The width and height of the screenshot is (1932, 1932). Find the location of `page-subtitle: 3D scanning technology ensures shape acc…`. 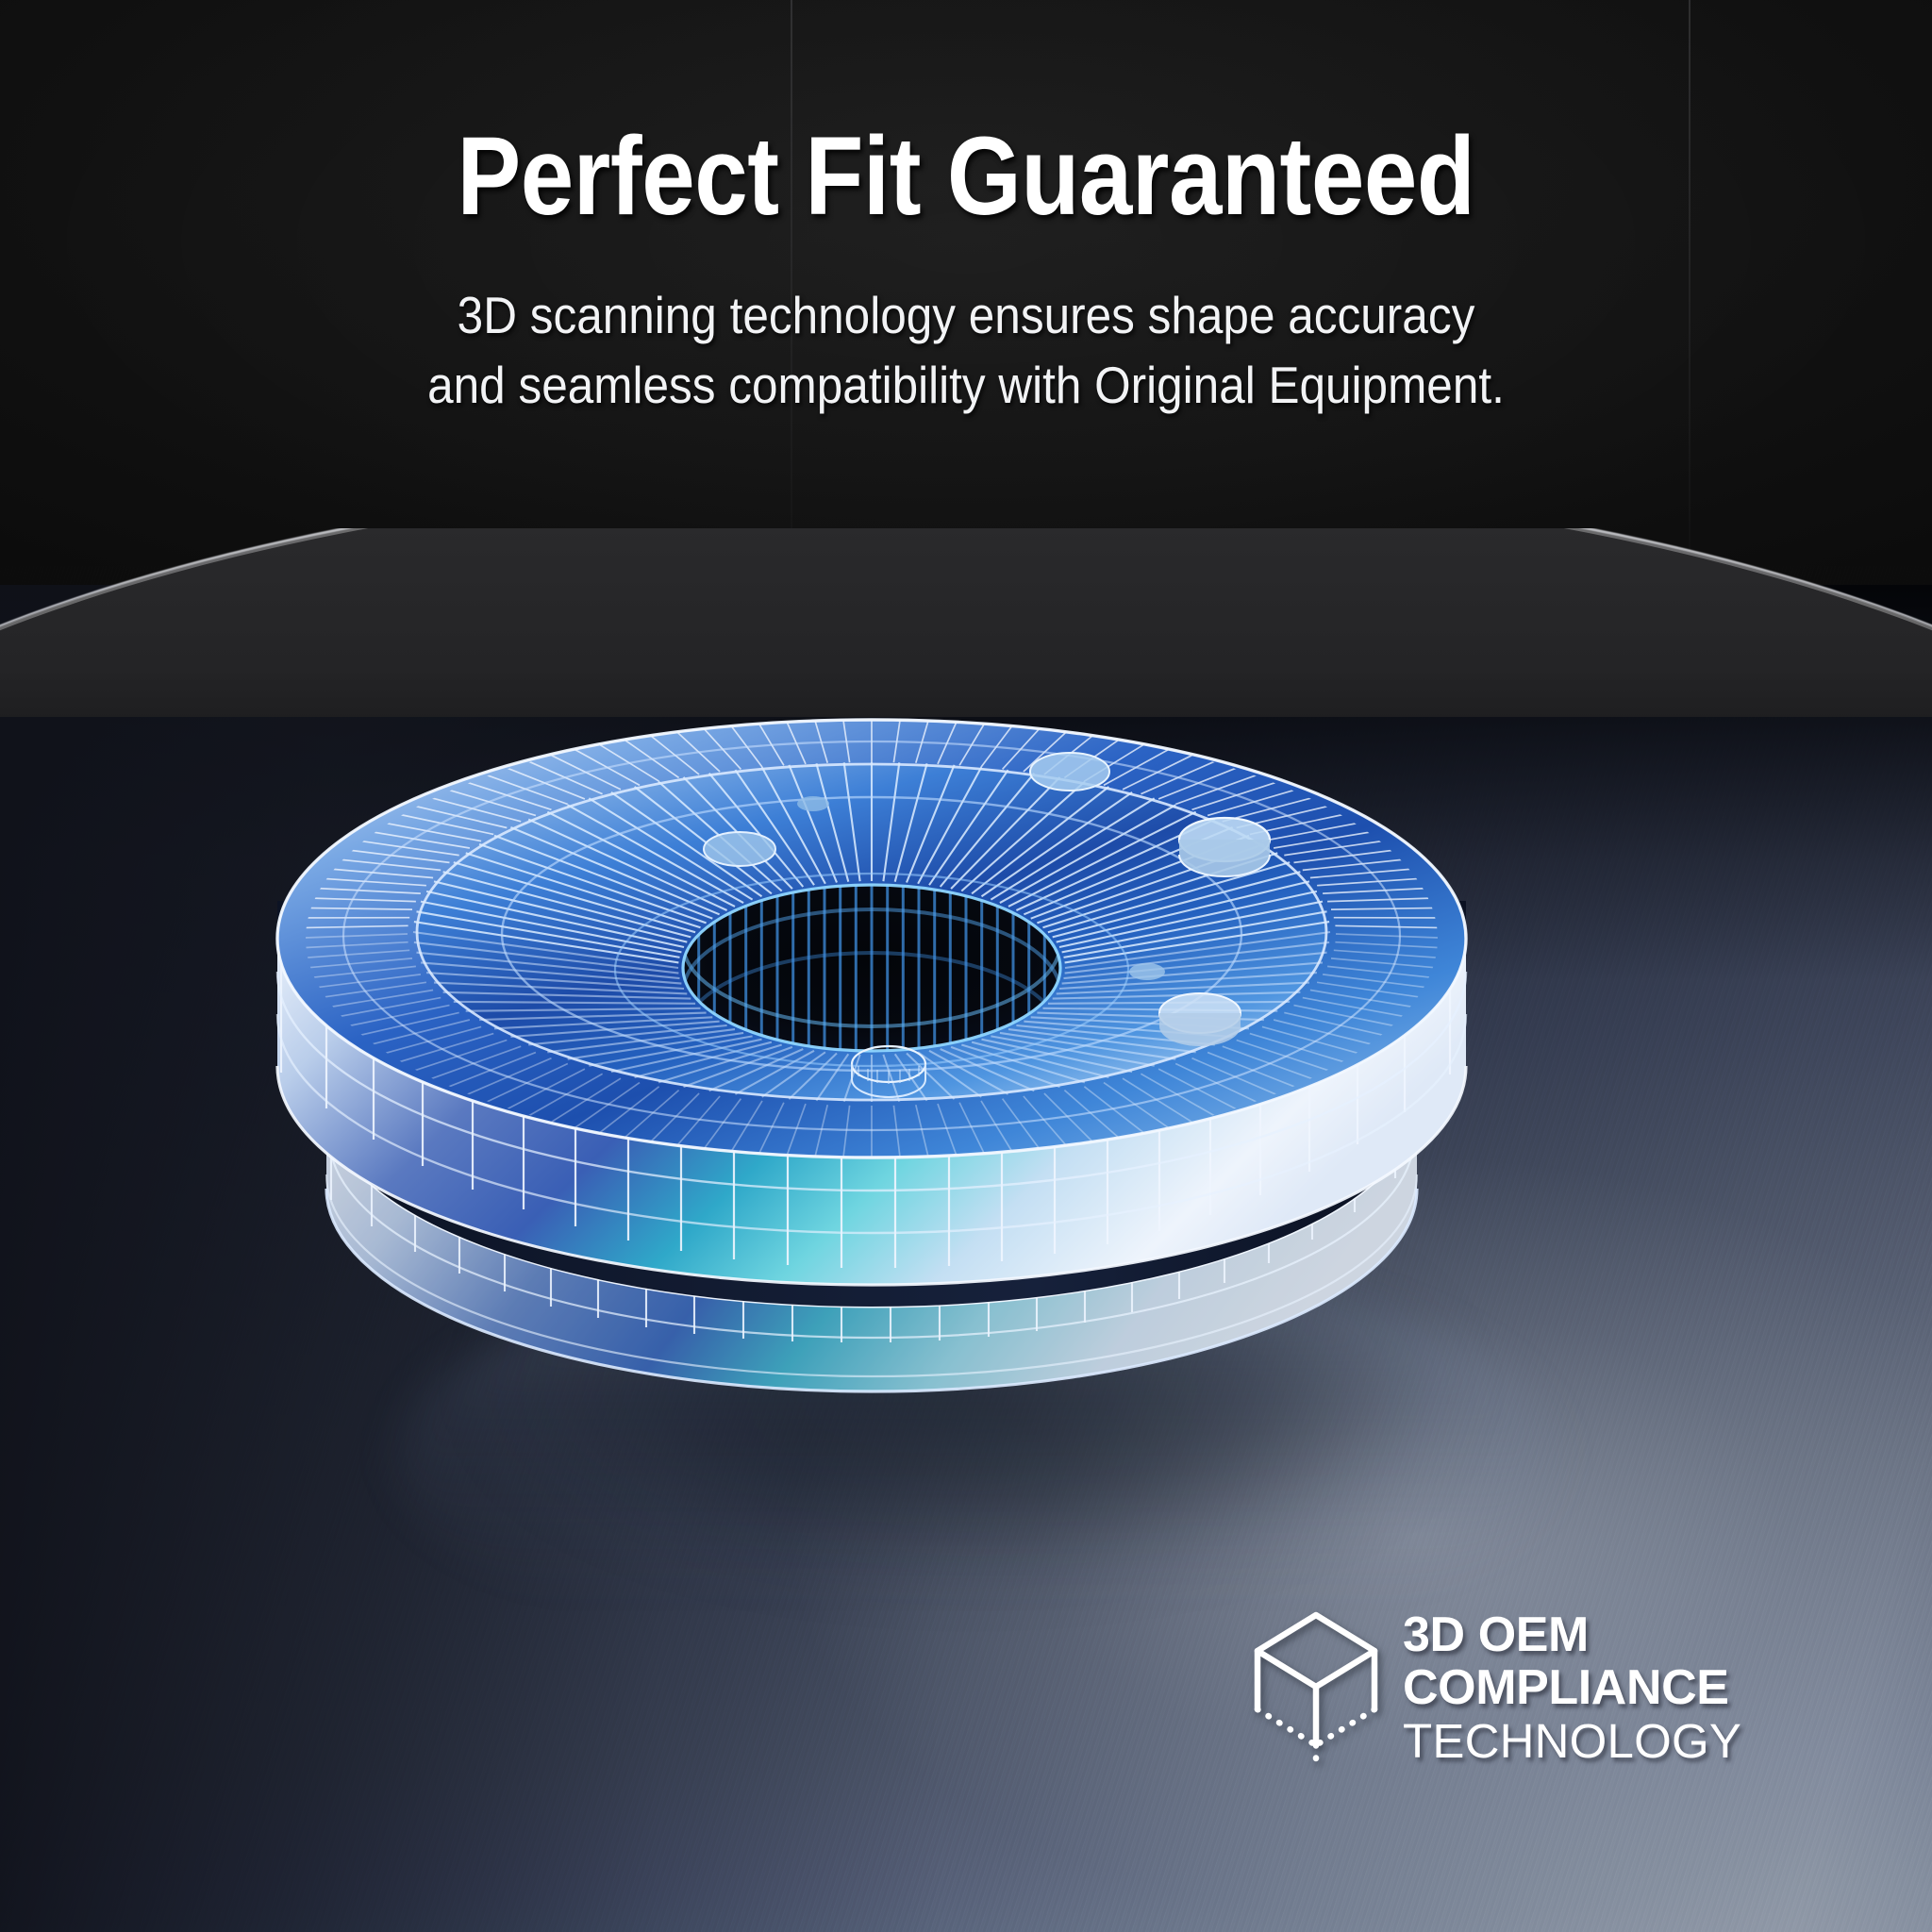

page-subtitle: 3D scanning technology ensures shape acc… is located at coordinates (965, 350).